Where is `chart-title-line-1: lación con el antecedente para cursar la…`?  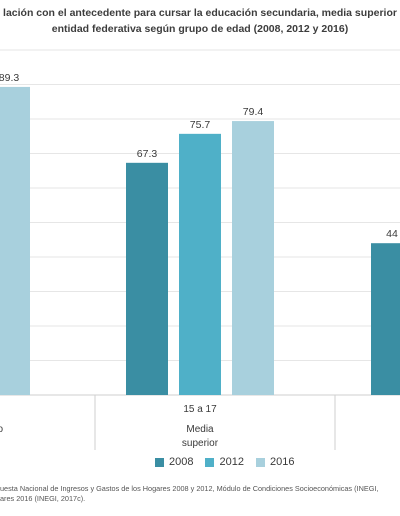
chart-title-line-1: lación con el antecedente para cursar la… is located at coordinates (200, 13).